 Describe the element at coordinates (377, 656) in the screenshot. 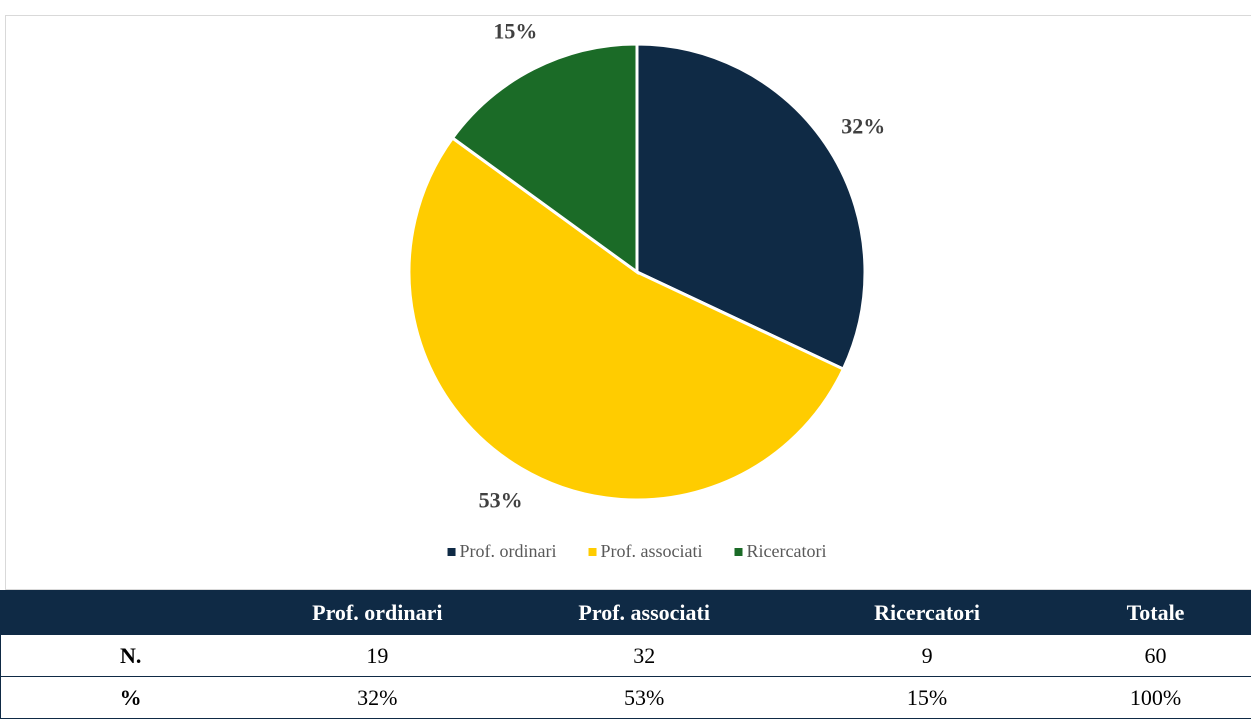

I see `table-cell: 19` at that location.